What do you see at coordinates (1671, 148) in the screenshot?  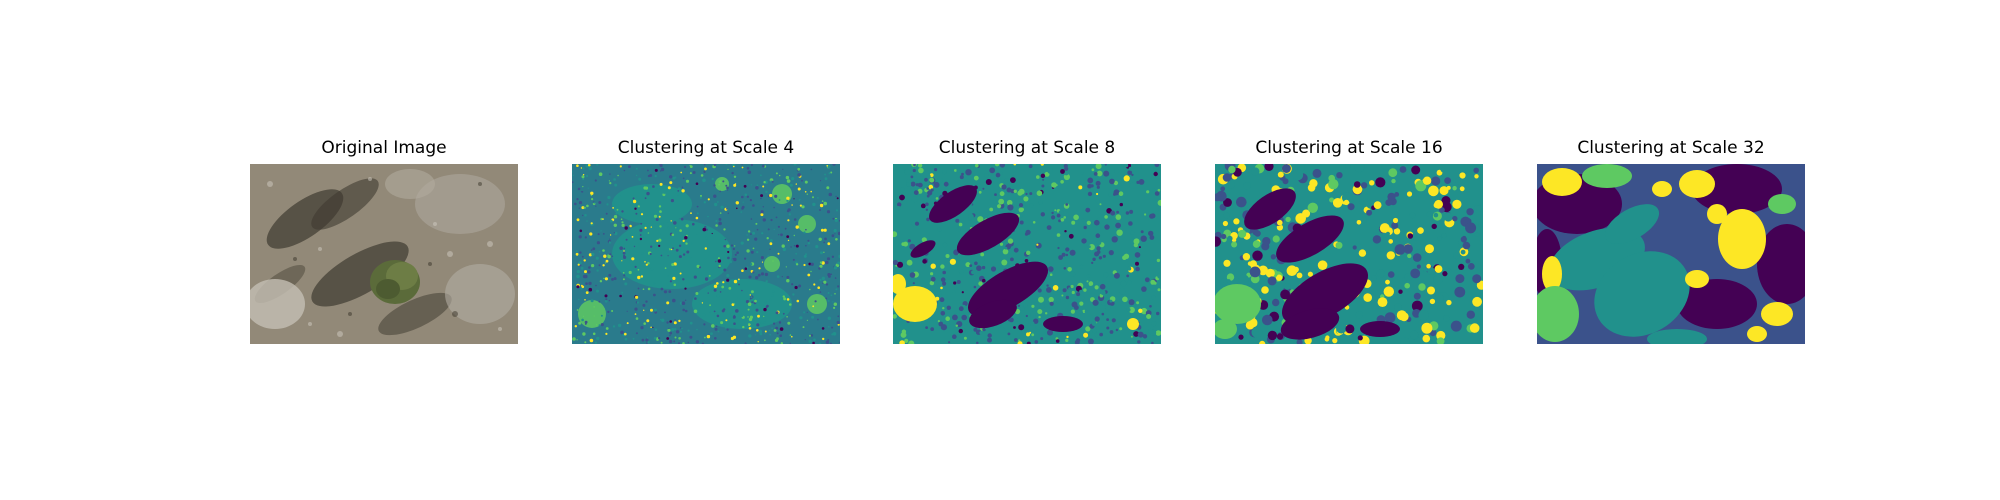 I see `panel-title-scale-32: Clustering at Scale 32` at bounding box center [1671, 148].